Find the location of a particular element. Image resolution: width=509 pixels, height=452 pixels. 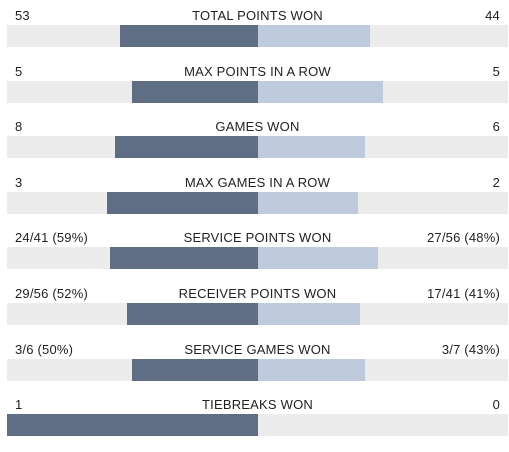

stat-title: GAMES WON is located at coordinates (257, 127).